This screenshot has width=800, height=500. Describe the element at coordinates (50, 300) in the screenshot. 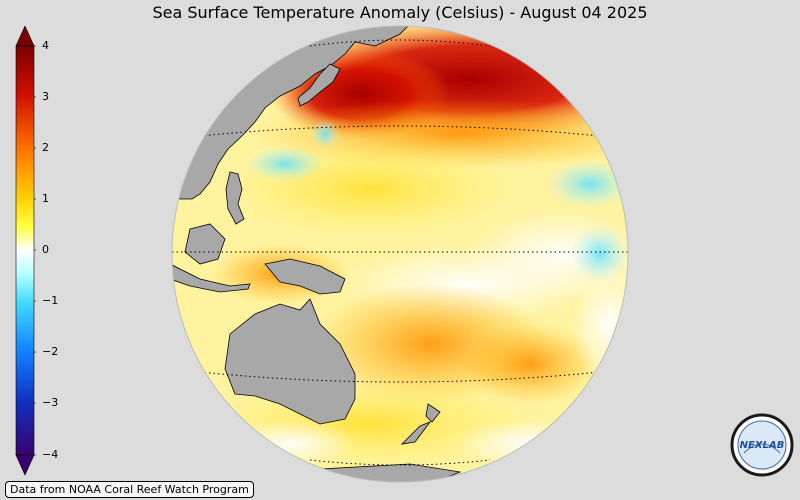

I see `colorbar-tick-label: −1` at that location.